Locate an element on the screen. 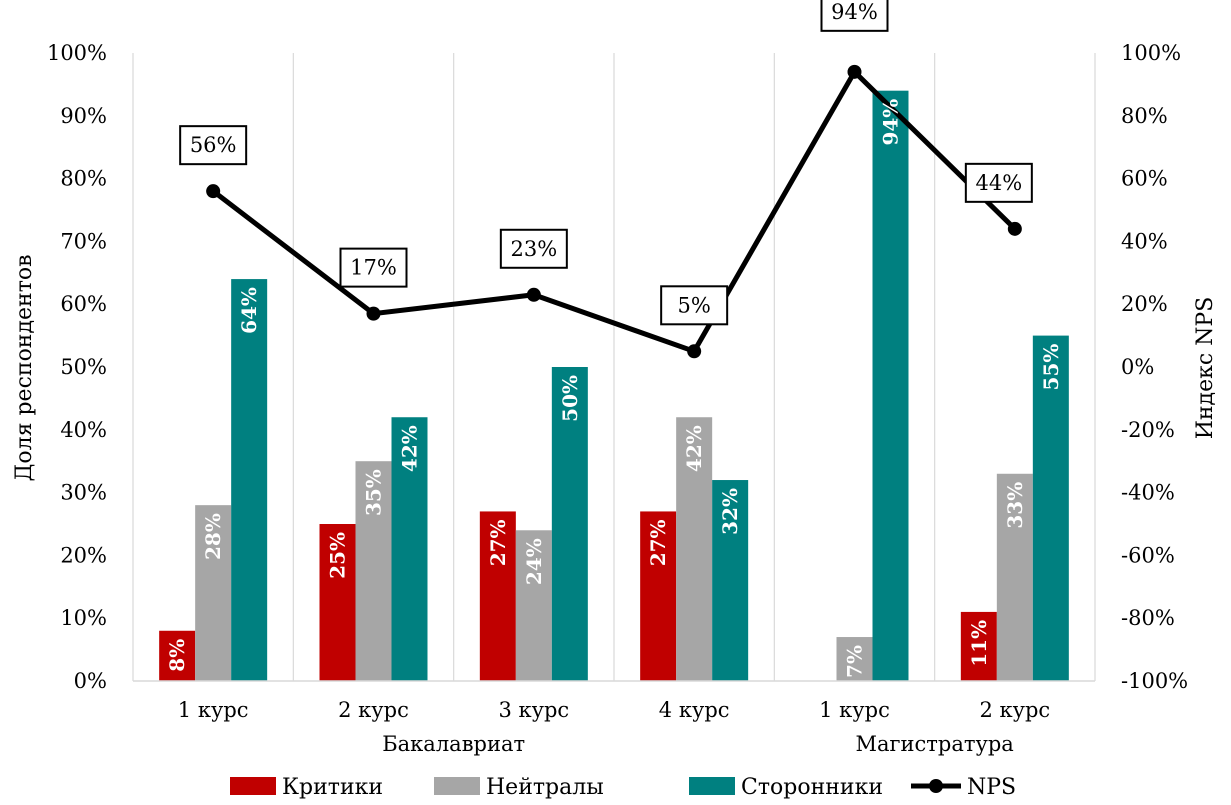  bar-data-label: 64% is located at coordinates (249, 310).